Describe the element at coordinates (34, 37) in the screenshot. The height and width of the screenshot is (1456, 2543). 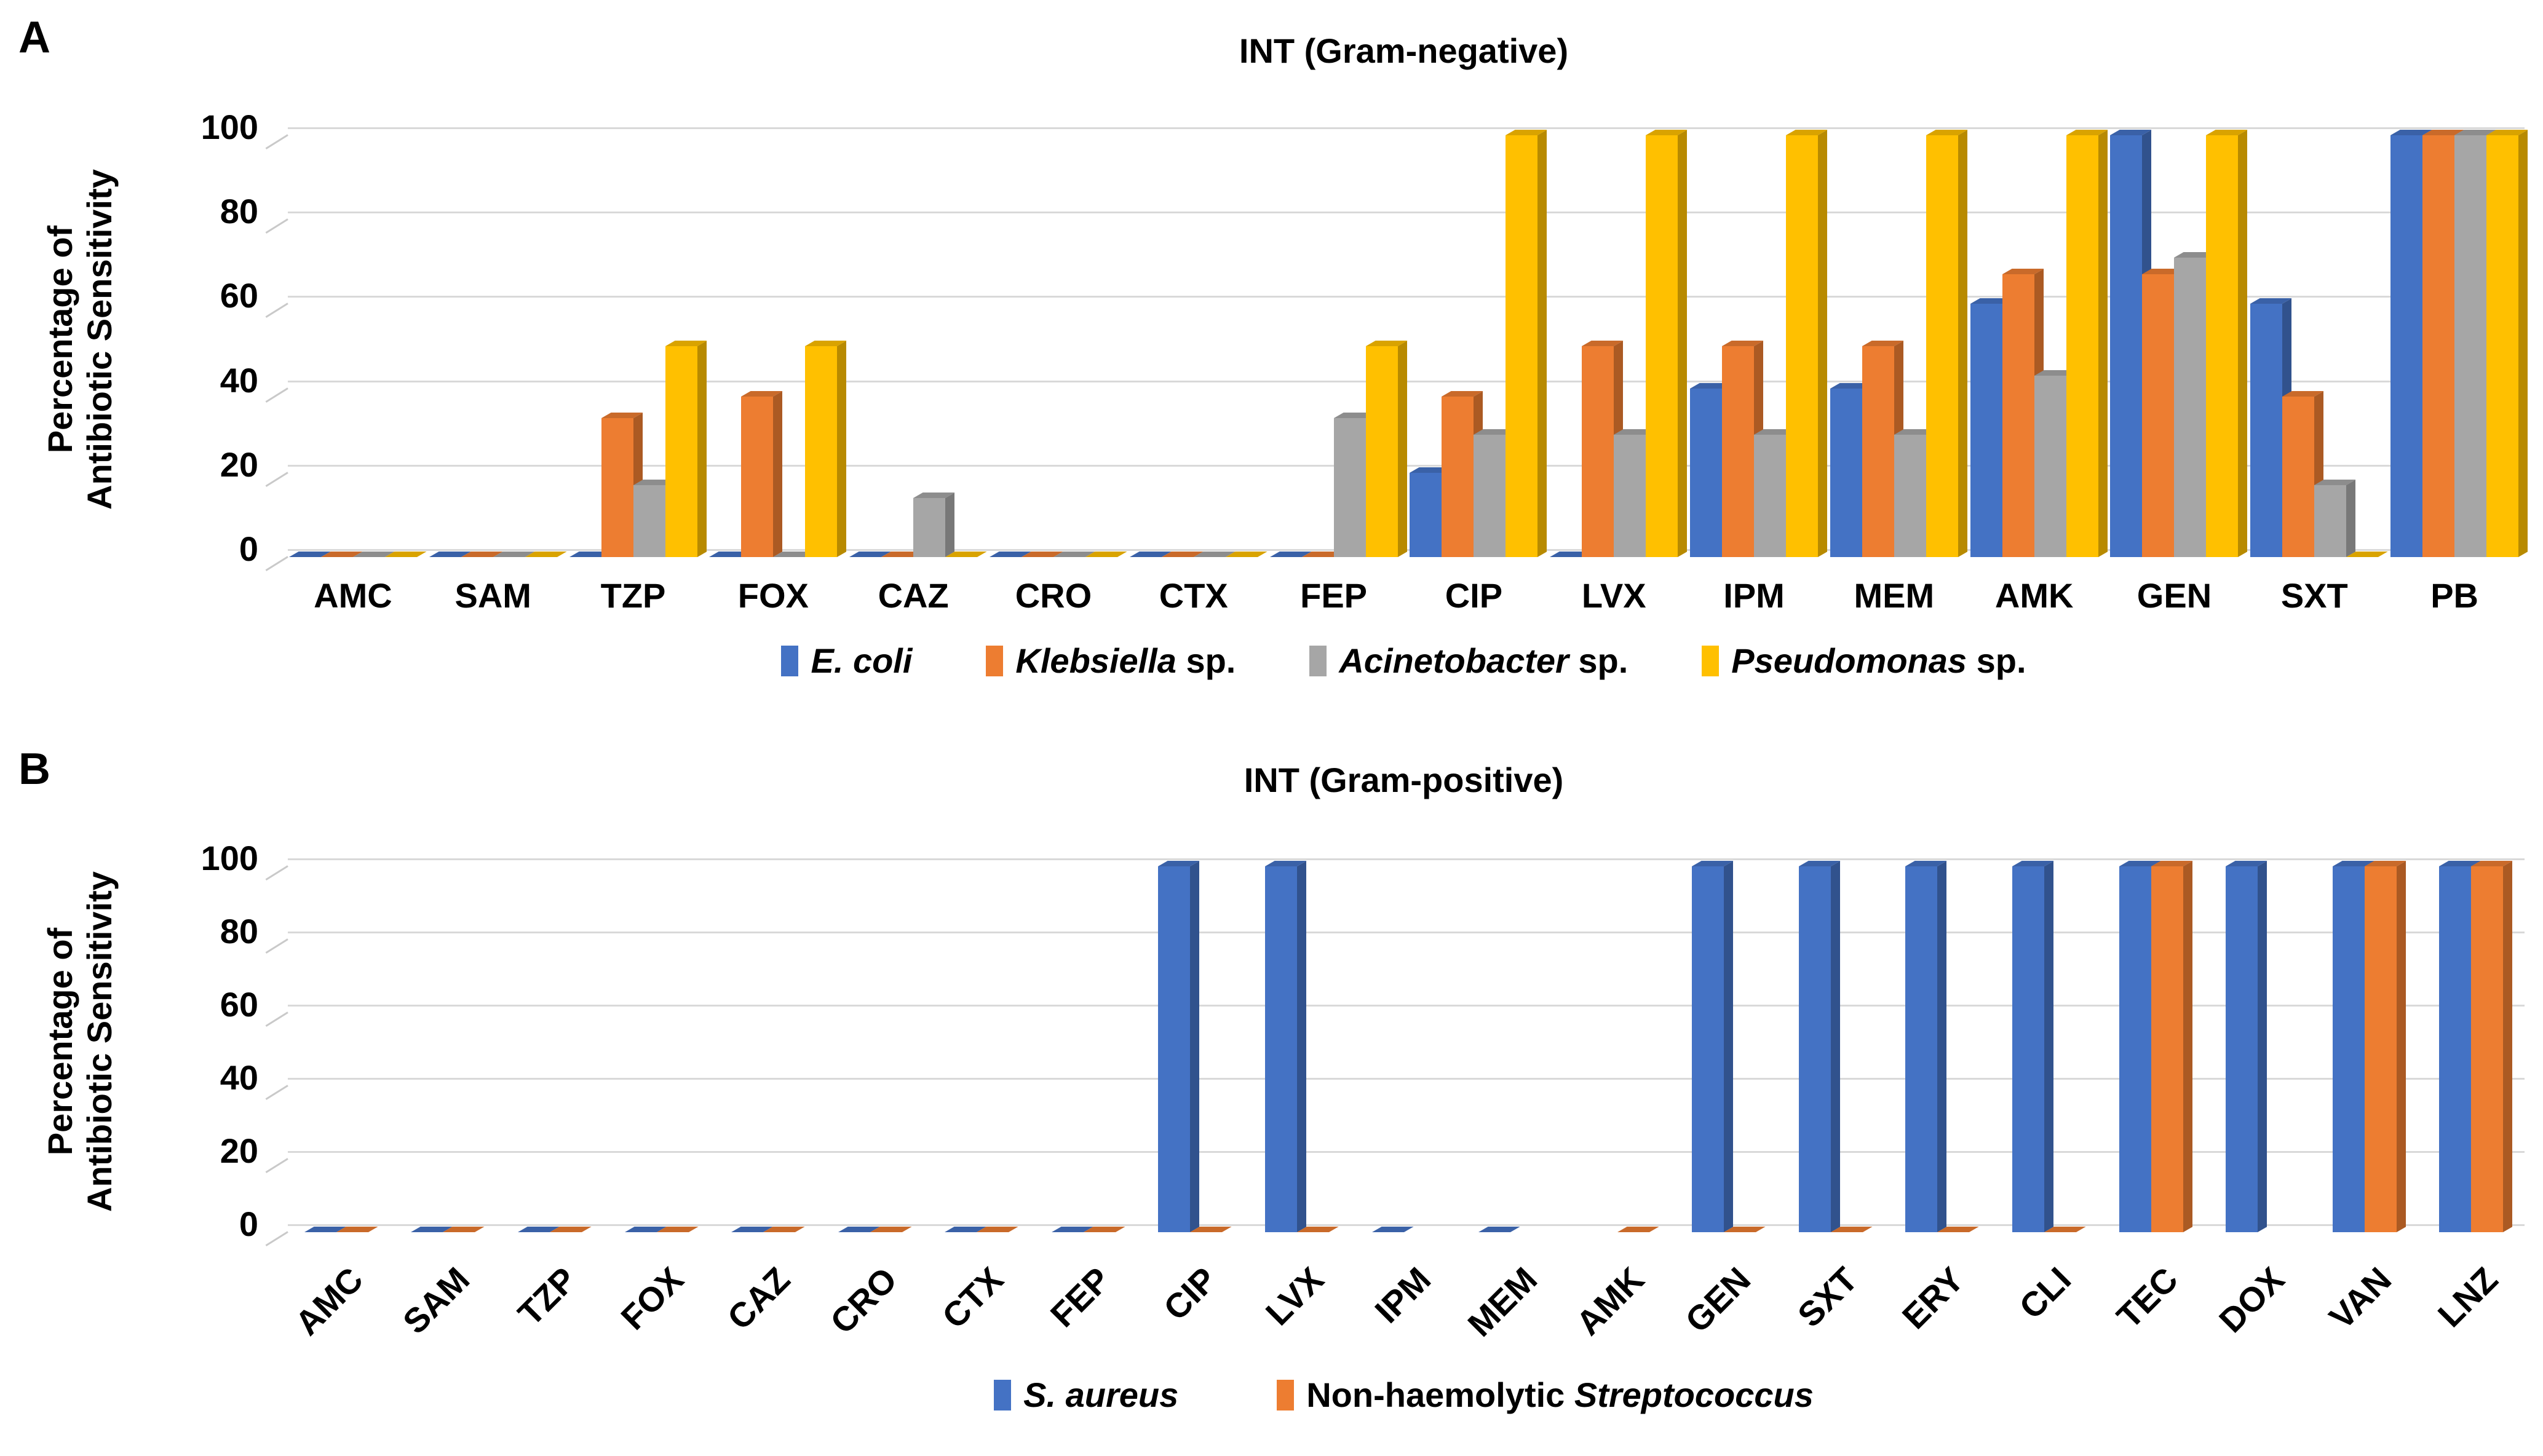
I see `panel-a-letter: A` at that location.